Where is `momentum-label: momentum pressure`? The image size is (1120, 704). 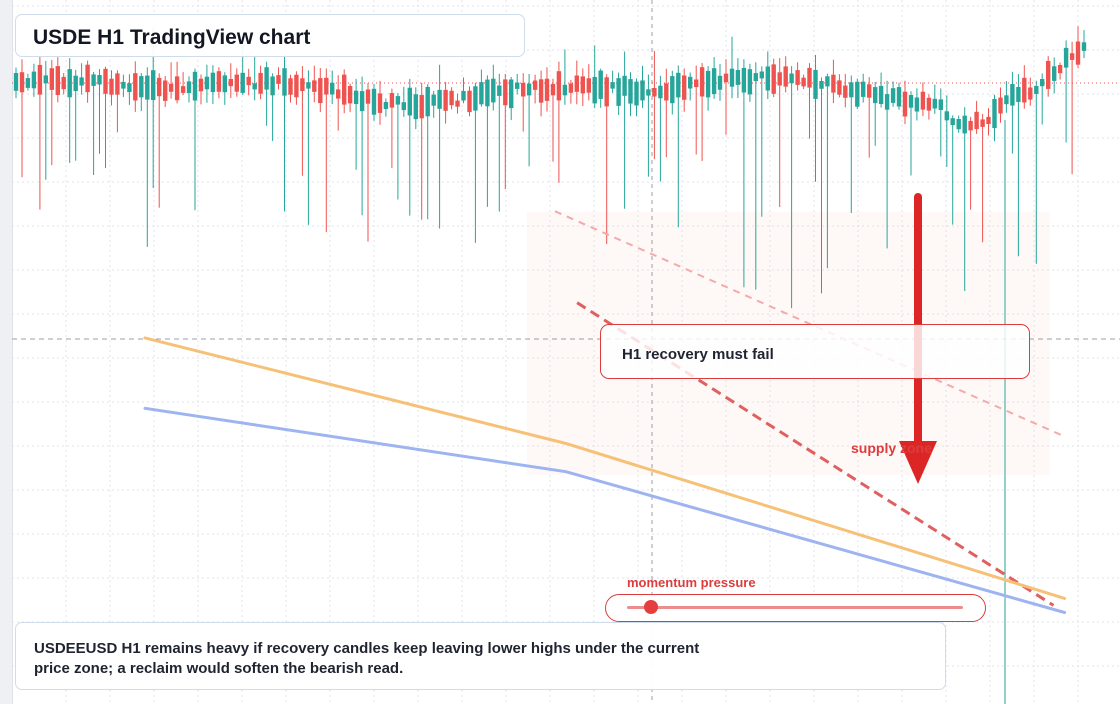 momentum-label: momentum pressure is located at coordinates (691, 582).